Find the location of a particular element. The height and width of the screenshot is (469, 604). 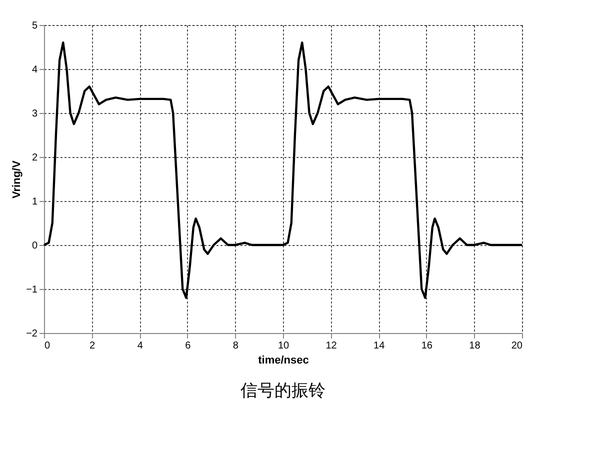

x-tick-label: 20 is located at coordinates (517, 346).